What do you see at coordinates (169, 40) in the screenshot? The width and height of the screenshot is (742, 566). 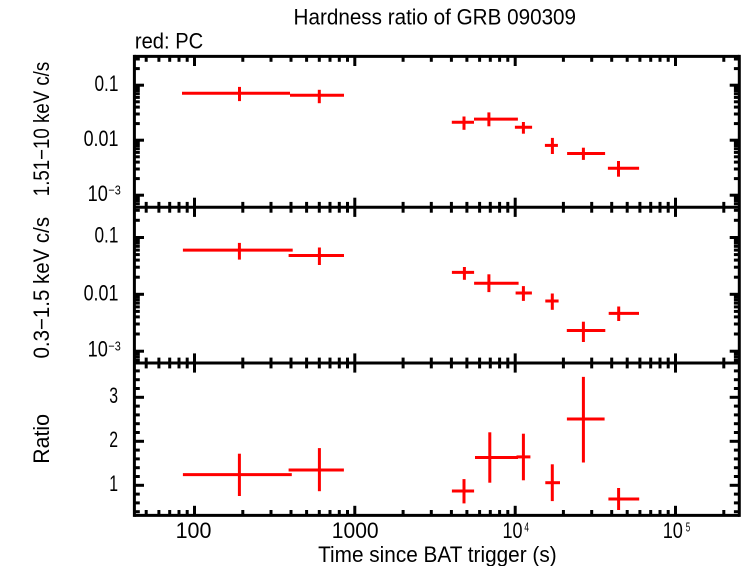 I see `svg-text: red: PC` at bounding box center [169, 40].